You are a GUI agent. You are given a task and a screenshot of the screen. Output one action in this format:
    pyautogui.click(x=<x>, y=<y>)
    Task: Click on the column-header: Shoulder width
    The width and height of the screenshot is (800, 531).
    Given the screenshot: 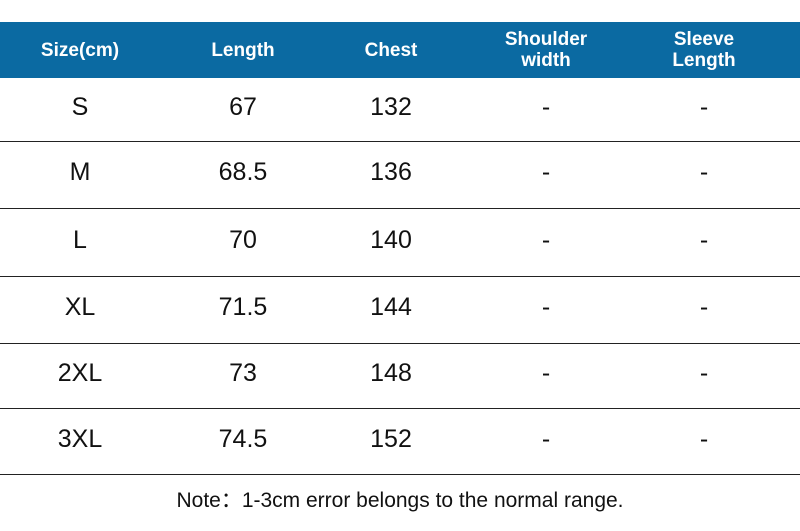 What is the action you would take?
    pyautogui.click(x=546, y=50)
    